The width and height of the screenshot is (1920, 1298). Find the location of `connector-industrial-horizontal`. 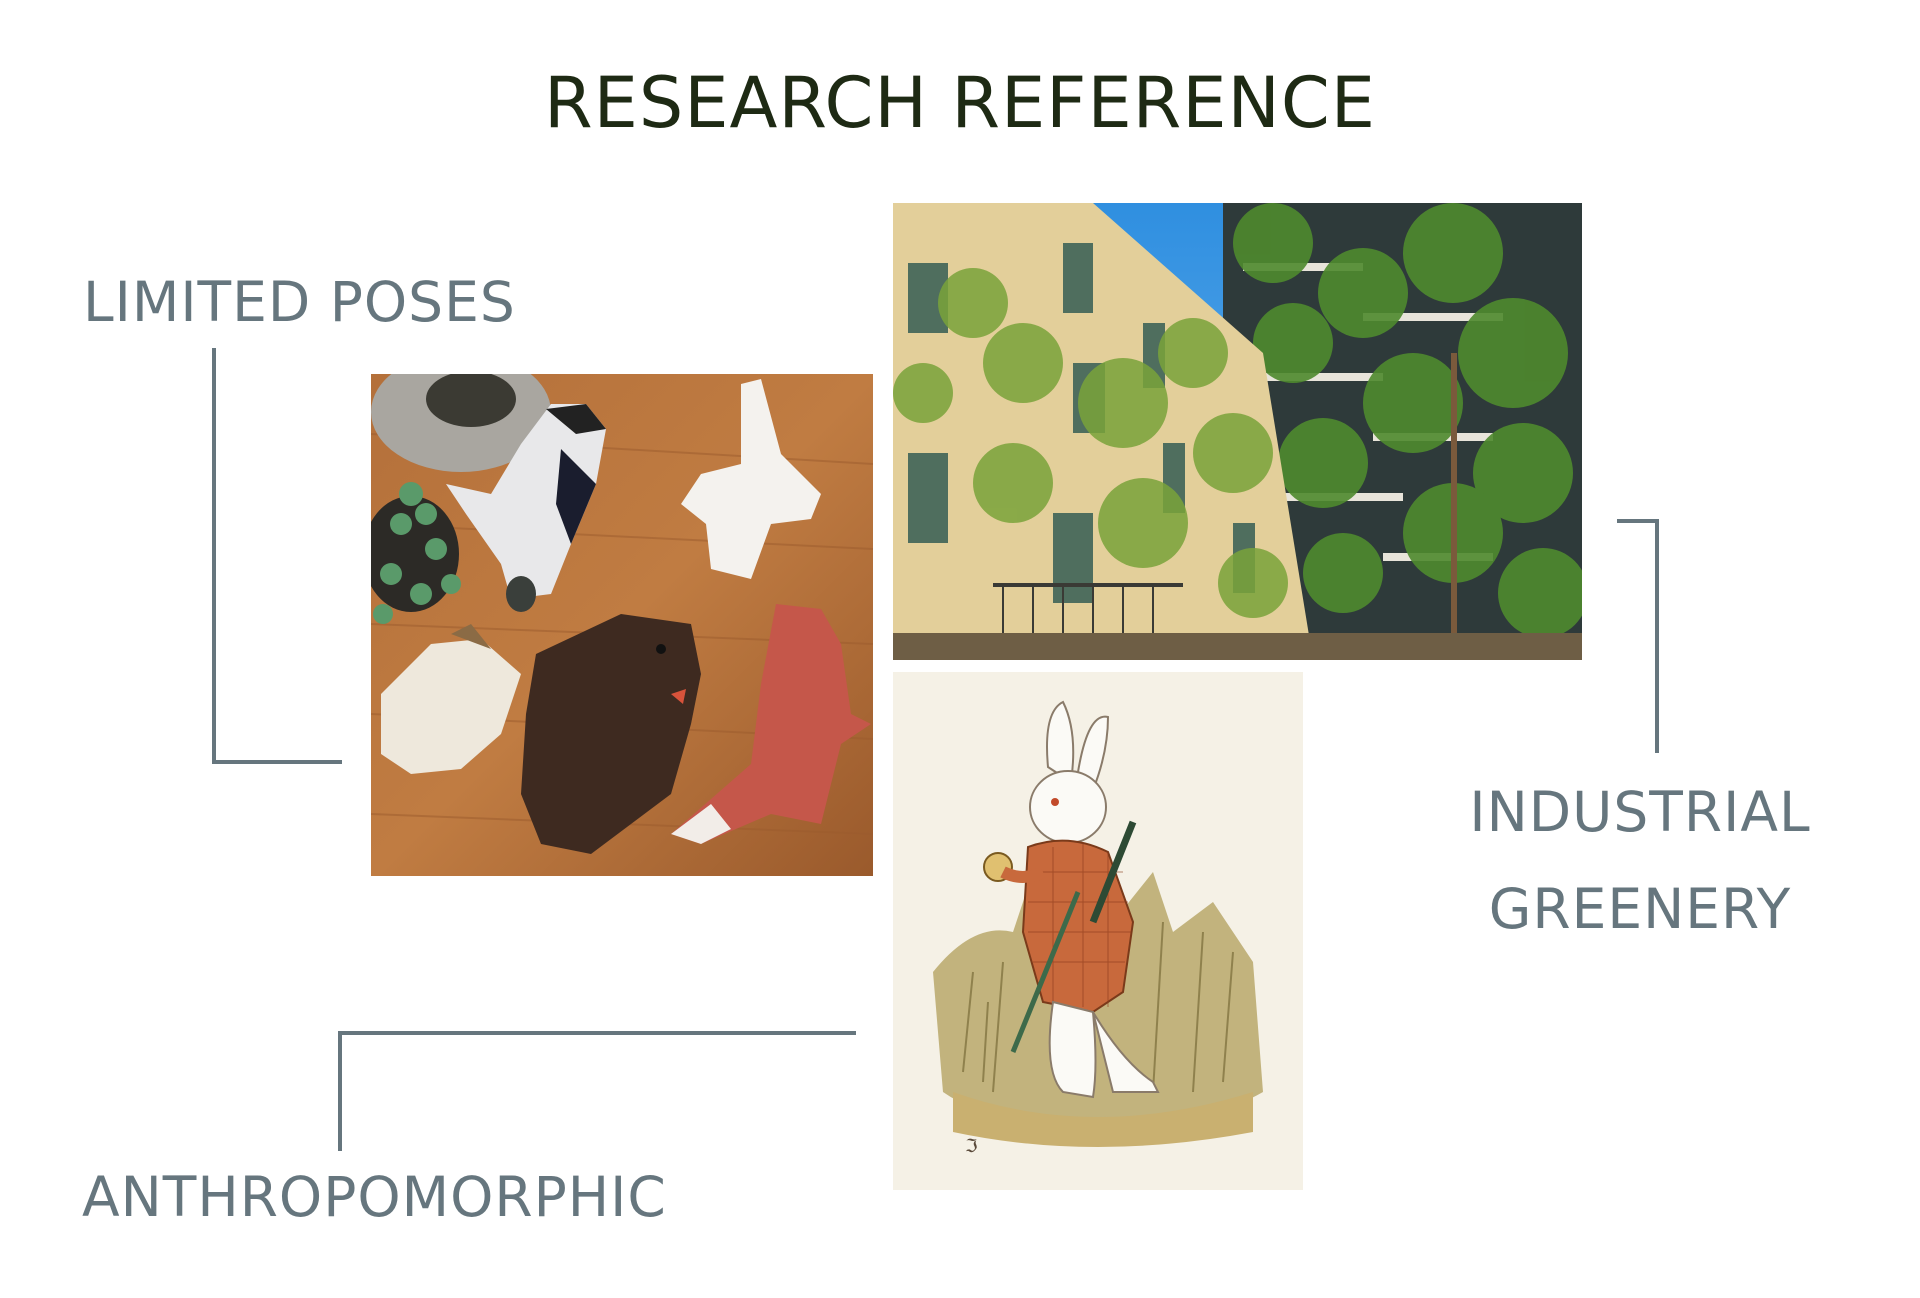

connector-industrial-horizontal is located at coordinates (1638, 521).